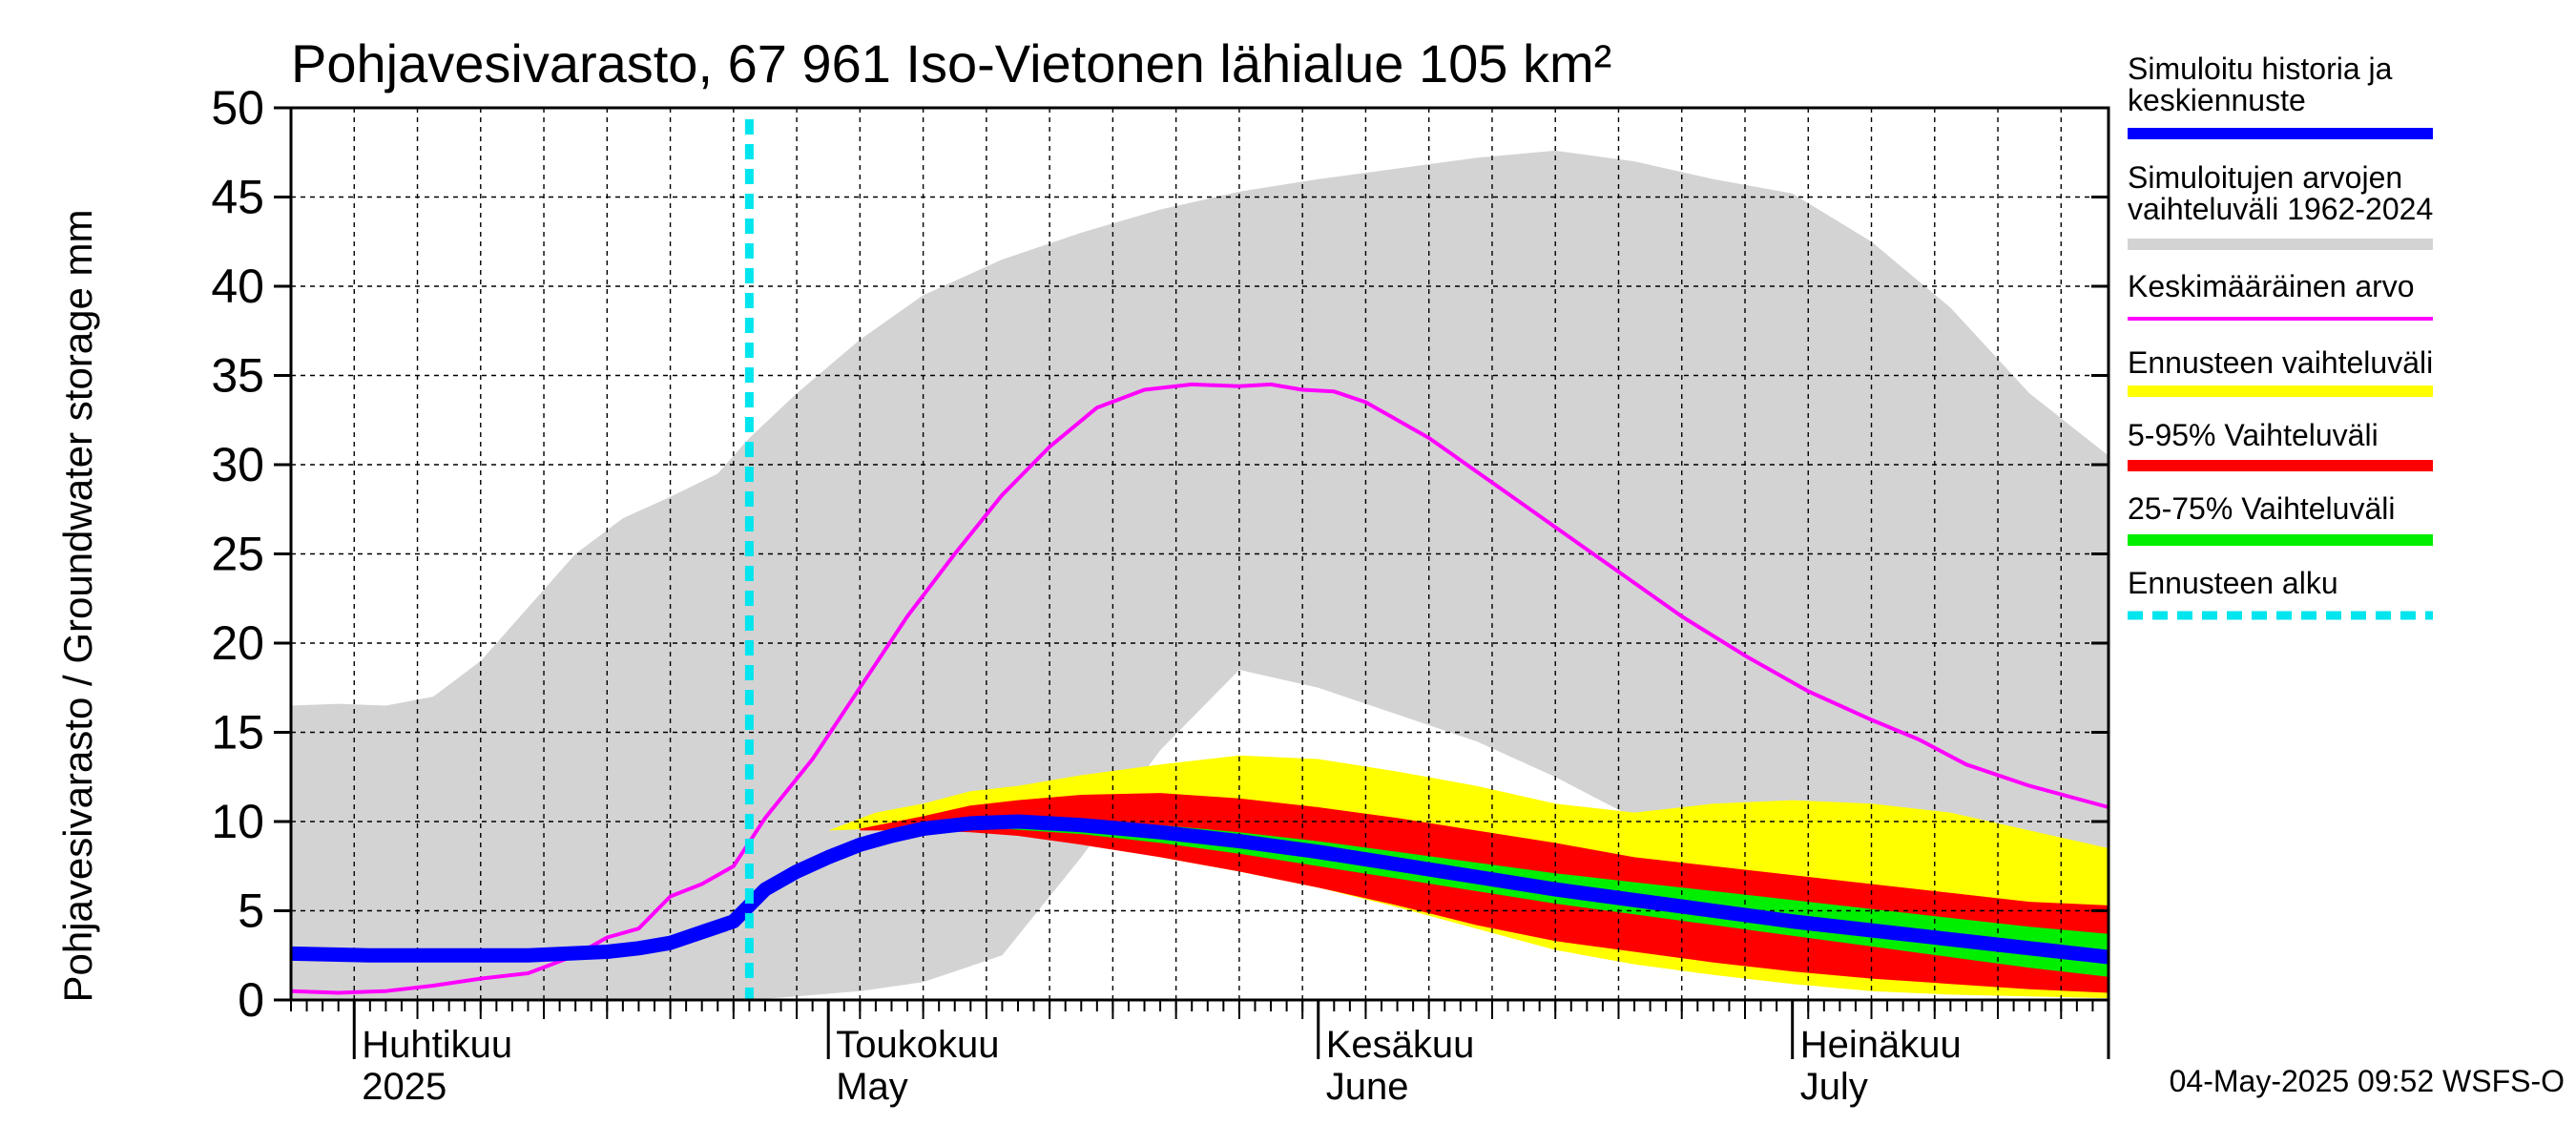 The image size is (2576, 1145). I want to click on y-tick-label: 50, so click(237, 108).